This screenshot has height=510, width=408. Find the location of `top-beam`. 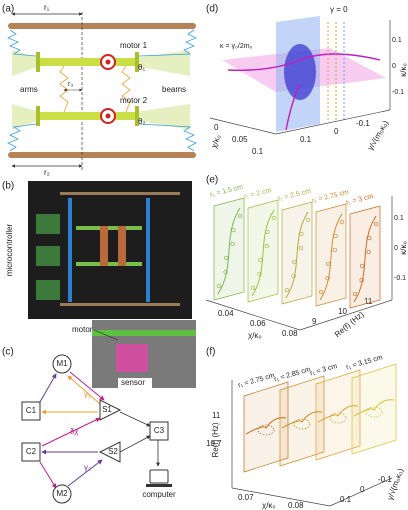

top-beam is located at coordinates (102, 26).